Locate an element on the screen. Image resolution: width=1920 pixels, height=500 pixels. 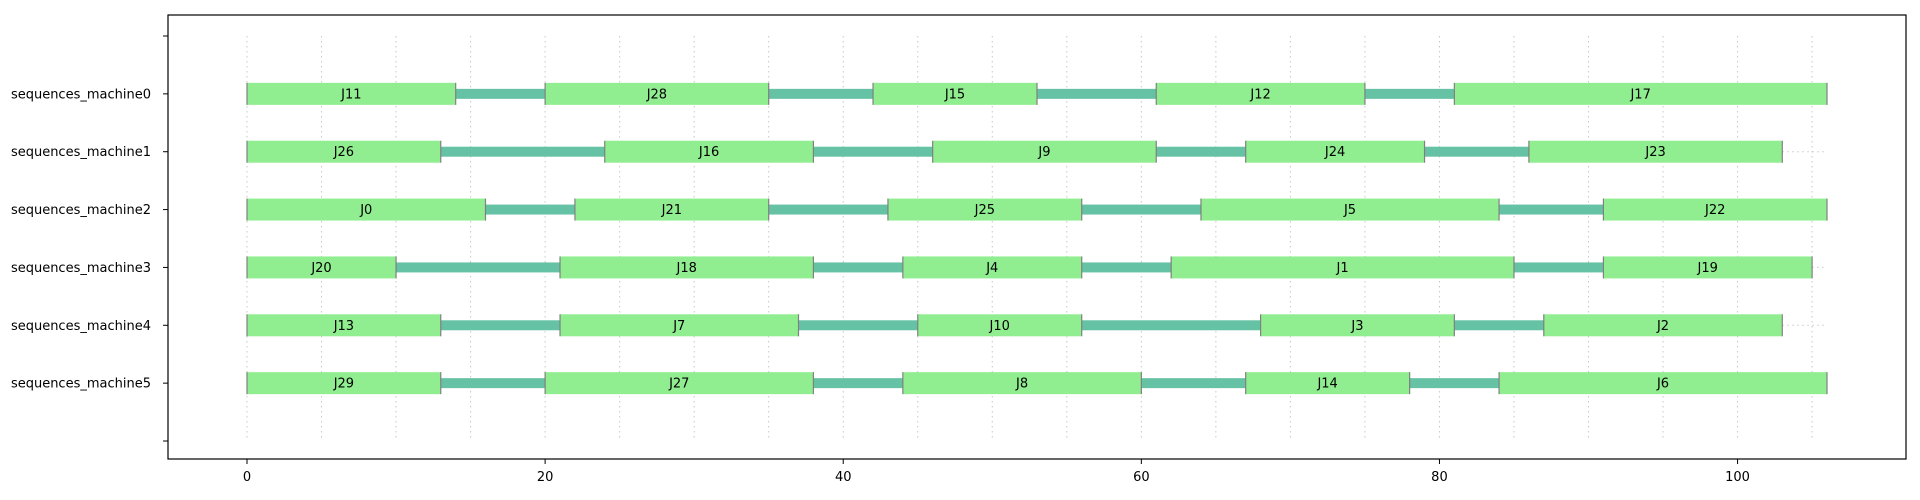
machine-row: J0 J21 J25 J5 J22 is located at coordinates (1037, 209).